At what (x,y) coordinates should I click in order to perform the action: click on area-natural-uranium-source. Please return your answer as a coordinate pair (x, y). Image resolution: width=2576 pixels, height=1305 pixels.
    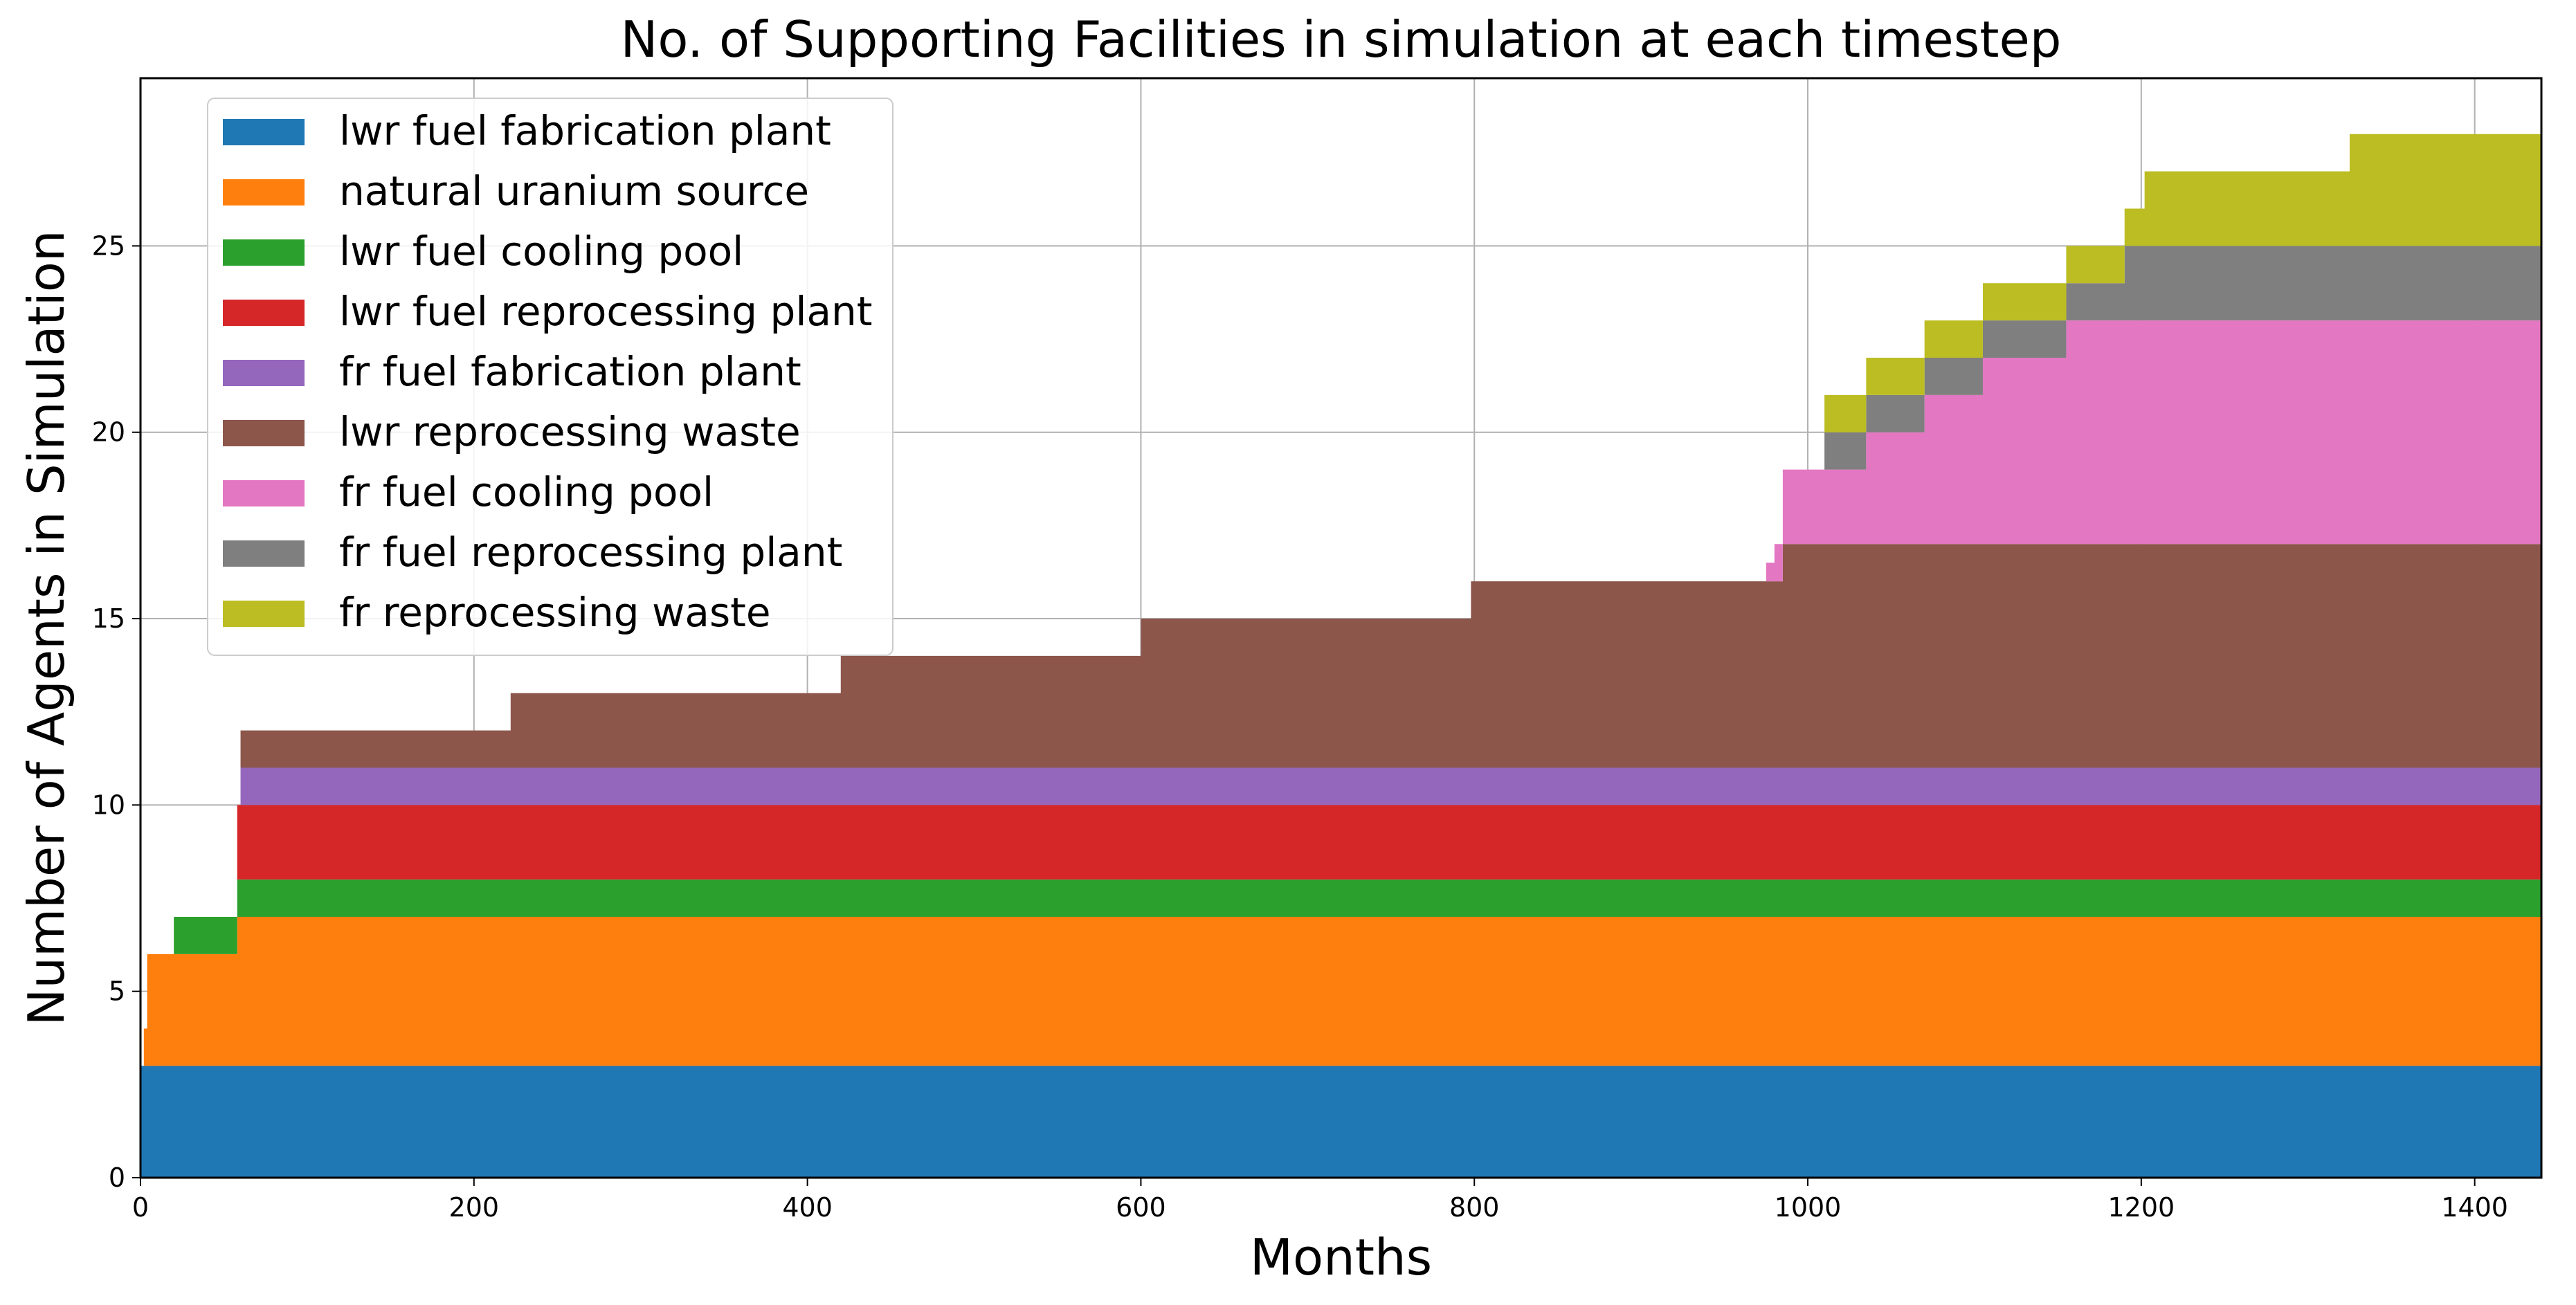
    Looking at the image, I should click on (1340, 991).